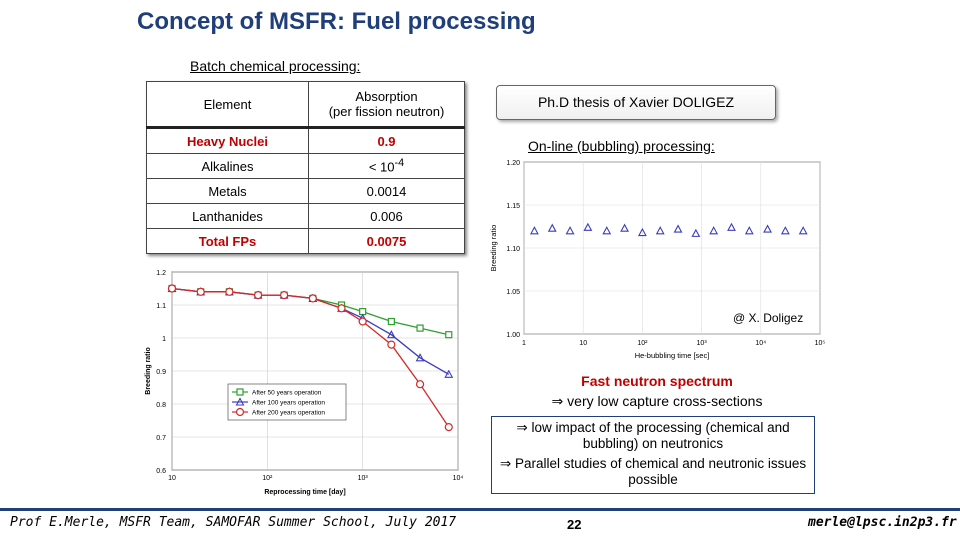 The width and height of the screenshot is (960, 540). Describe the element at coordinates (161, 372) in the screenshot. I see `y-tick-label: 0.9` at that location.